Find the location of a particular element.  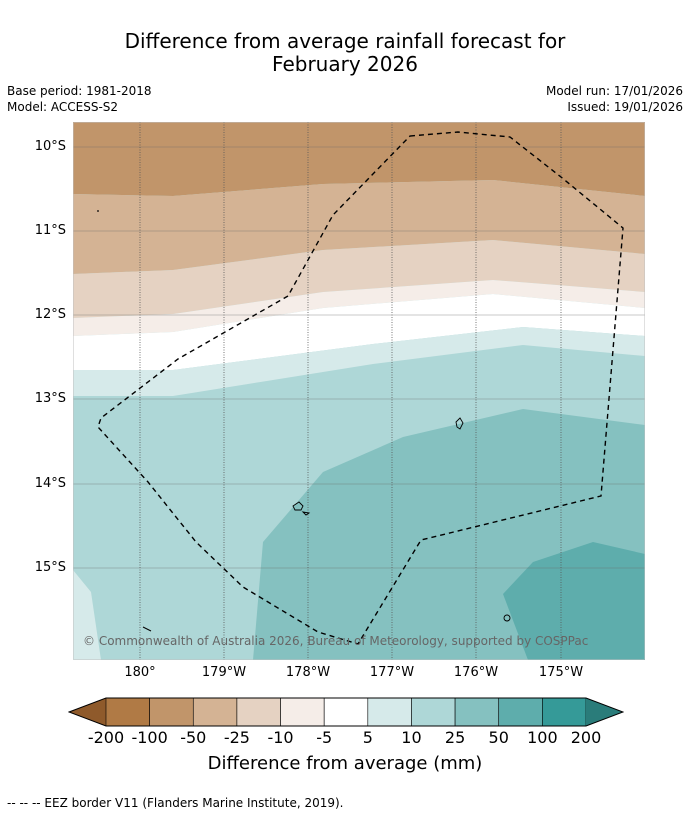

colorbar is located at coordinates (346, 712).